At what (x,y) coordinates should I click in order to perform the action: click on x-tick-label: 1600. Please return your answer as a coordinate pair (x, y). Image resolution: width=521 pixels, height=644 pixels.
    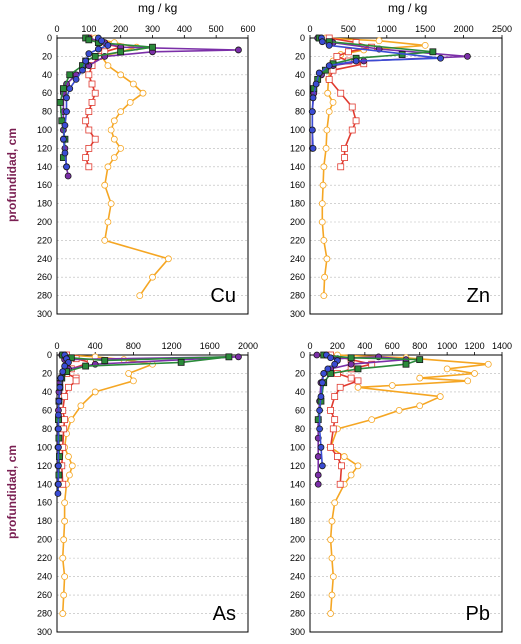
    Looking at the image, I should click on (210, 346).